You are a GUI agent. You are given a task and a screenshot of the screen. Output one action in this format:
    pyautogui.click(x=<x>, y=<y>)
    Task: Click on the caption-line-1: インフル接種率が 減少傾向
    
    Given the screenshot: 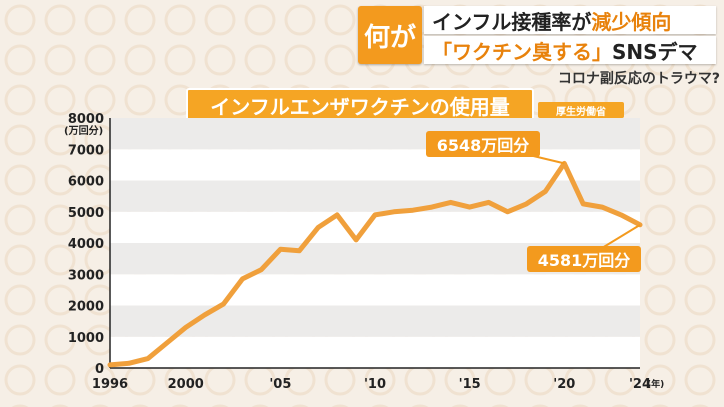 What is the action you would take?
    pyautogui.click(x=570, y=20)
    